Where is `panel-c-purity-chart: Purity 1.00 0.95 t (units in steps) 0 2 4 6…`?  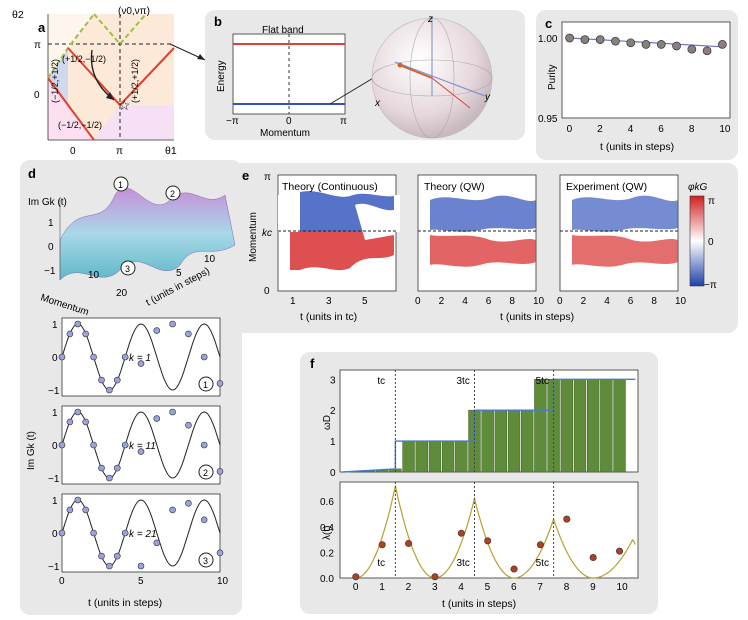 panel-c-purity-chart: Purity 1.00 0.95 t (units in steps) 0 2 4 6… is located at coordinates (634, 87).